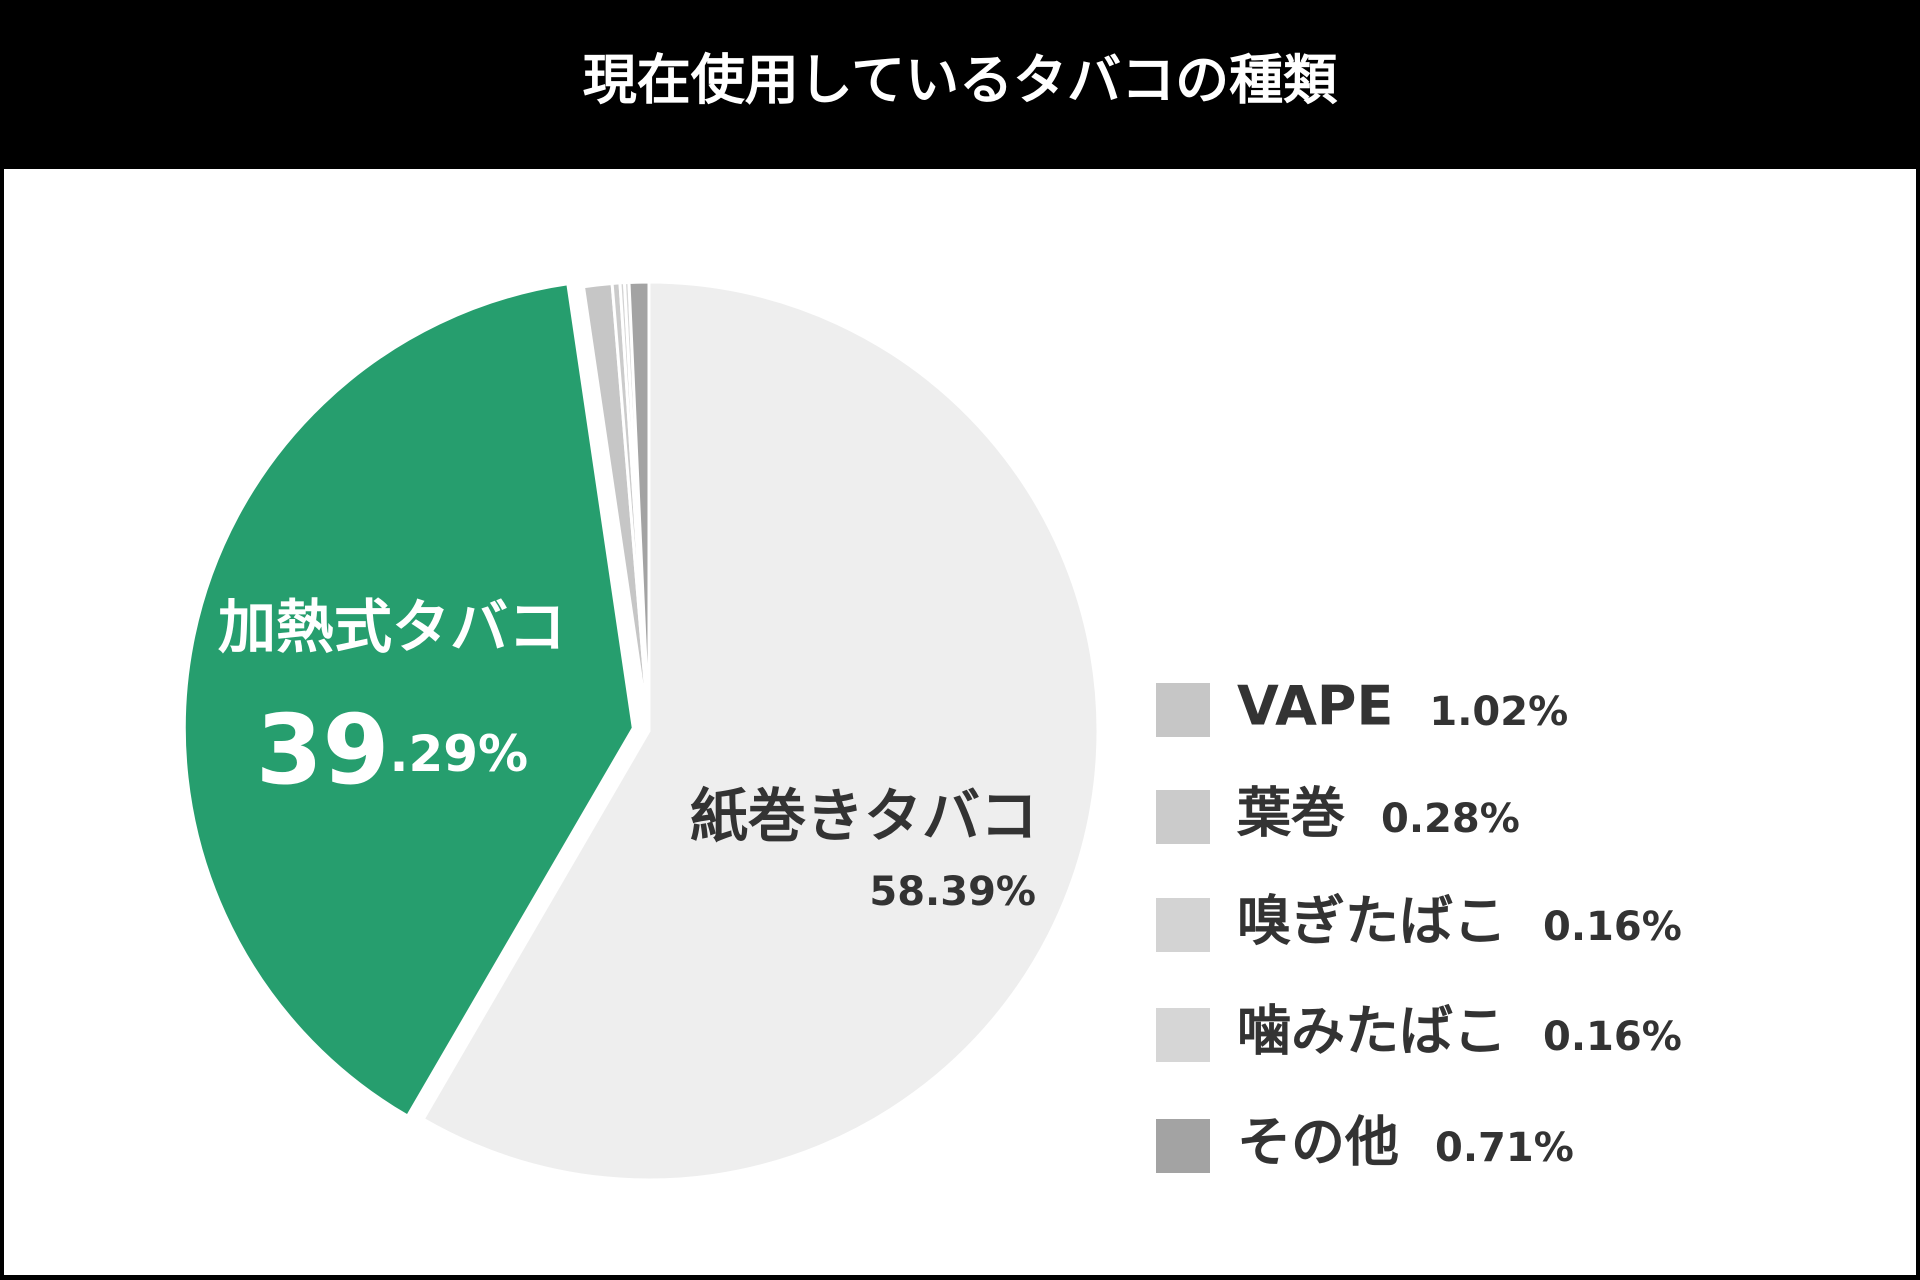 The height and width of the screenshot is (1280, 1920). I want to click on legend-label: その他, so click(1318, 1142).